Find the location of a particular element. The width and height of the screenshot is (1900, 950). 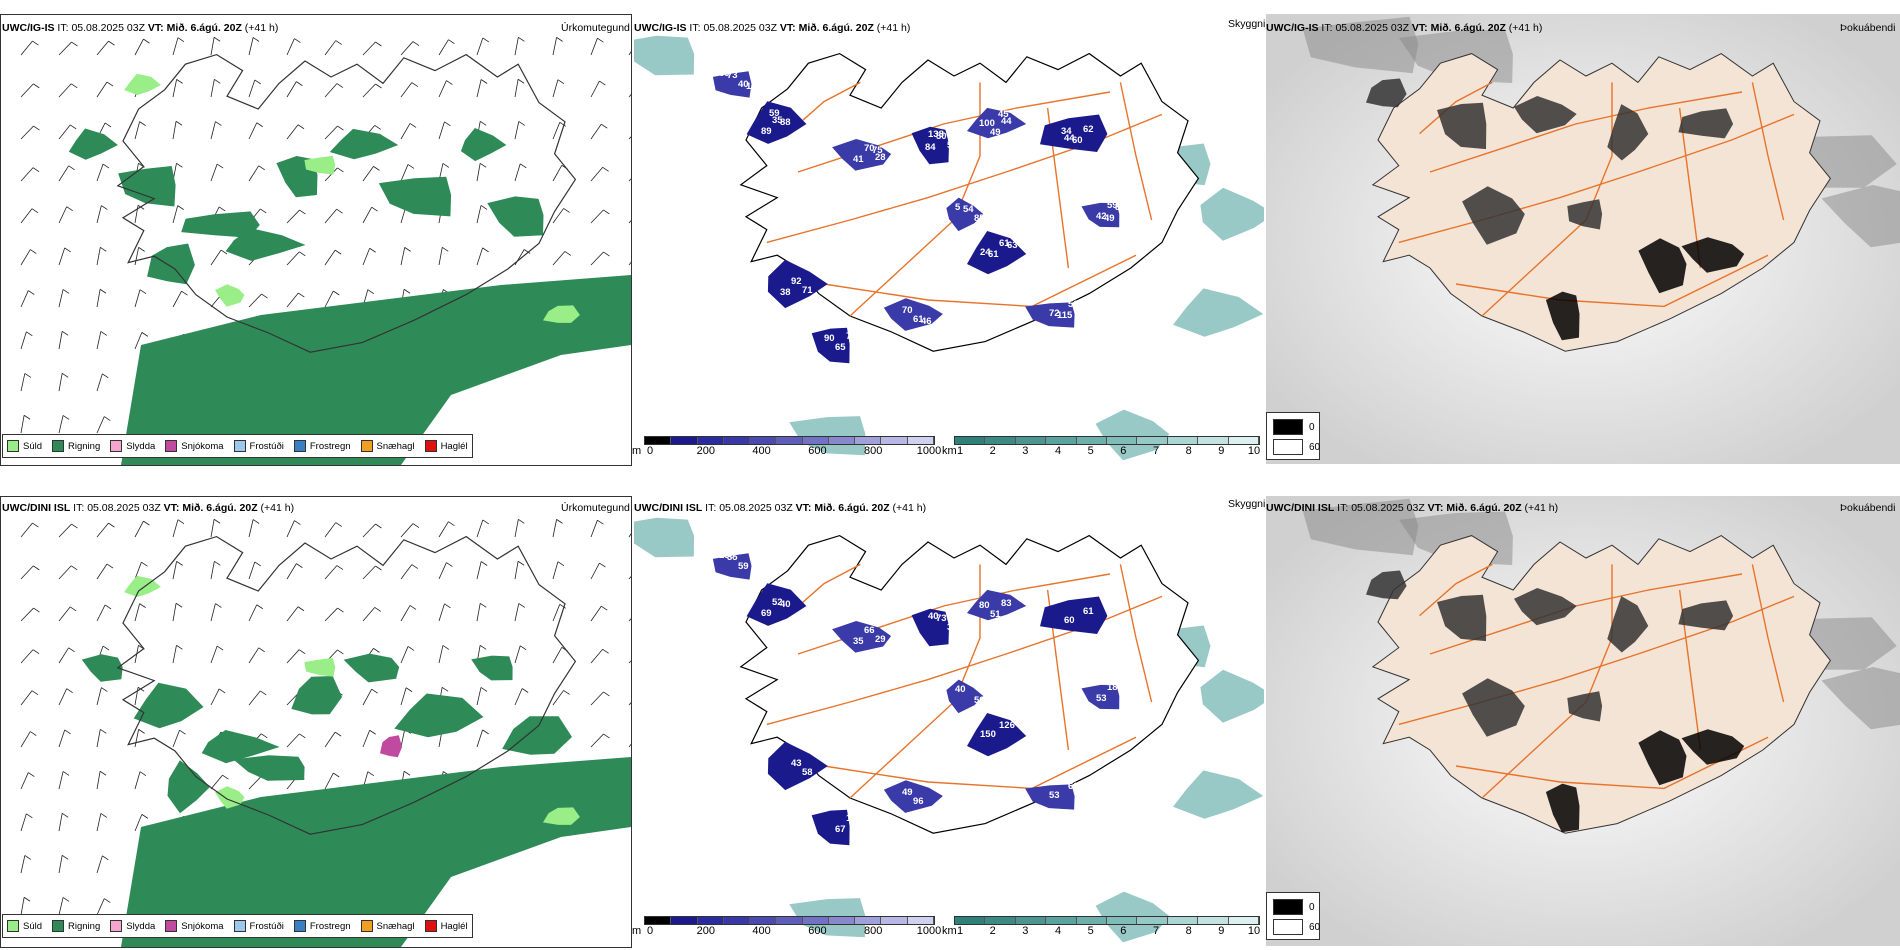

legend-label: Frostúði is located at coordinates (266, 926).